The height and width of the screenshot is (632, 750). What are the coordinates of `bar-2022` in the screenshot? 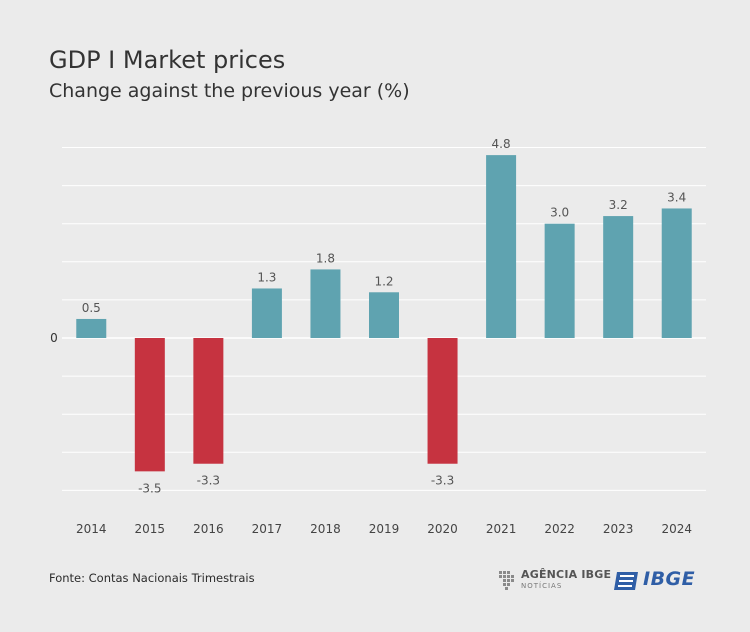 It's located at (559, 280).